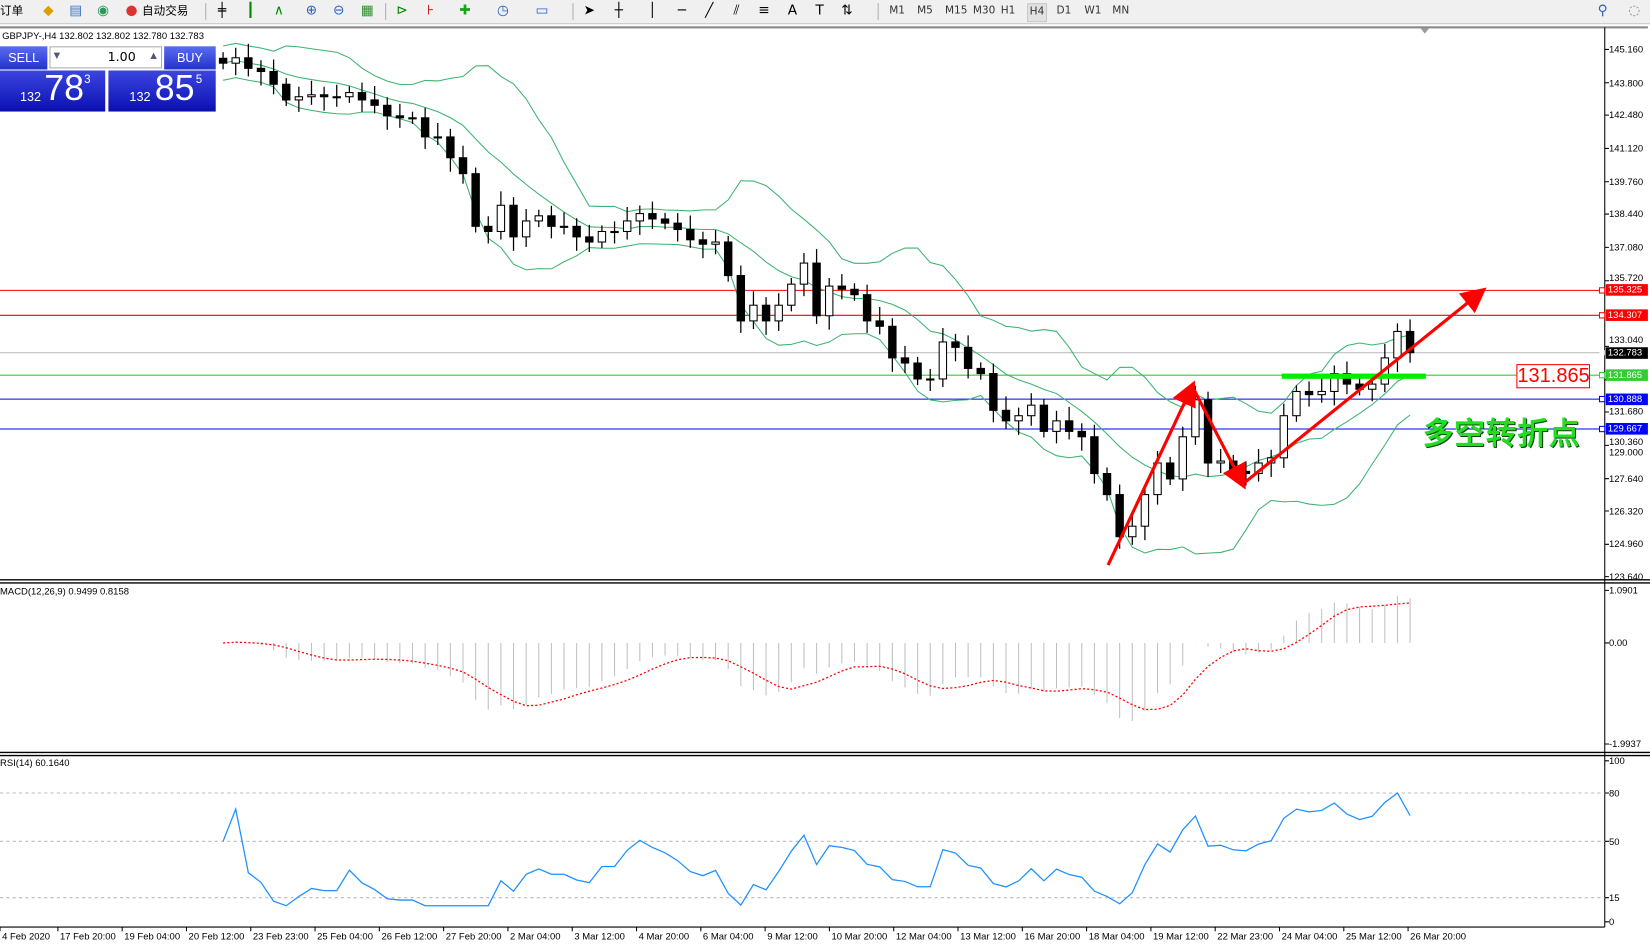 This screenshot has height=947, width=1650. Describe the element at coordinates (1553, 376) in the screenshot. I see `price-annotation: 131.865` at that location.